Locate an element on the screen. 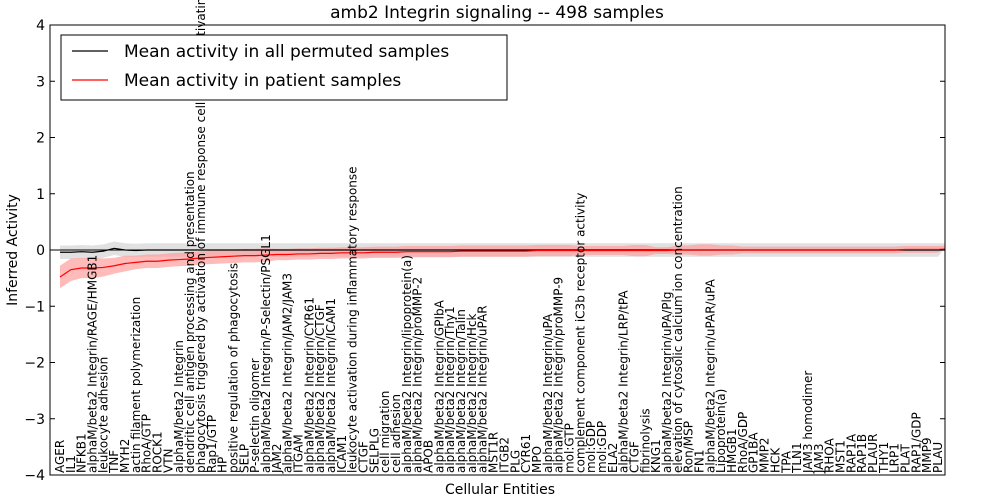  y-tick-label: 3 is located at coordinates (40, 82).